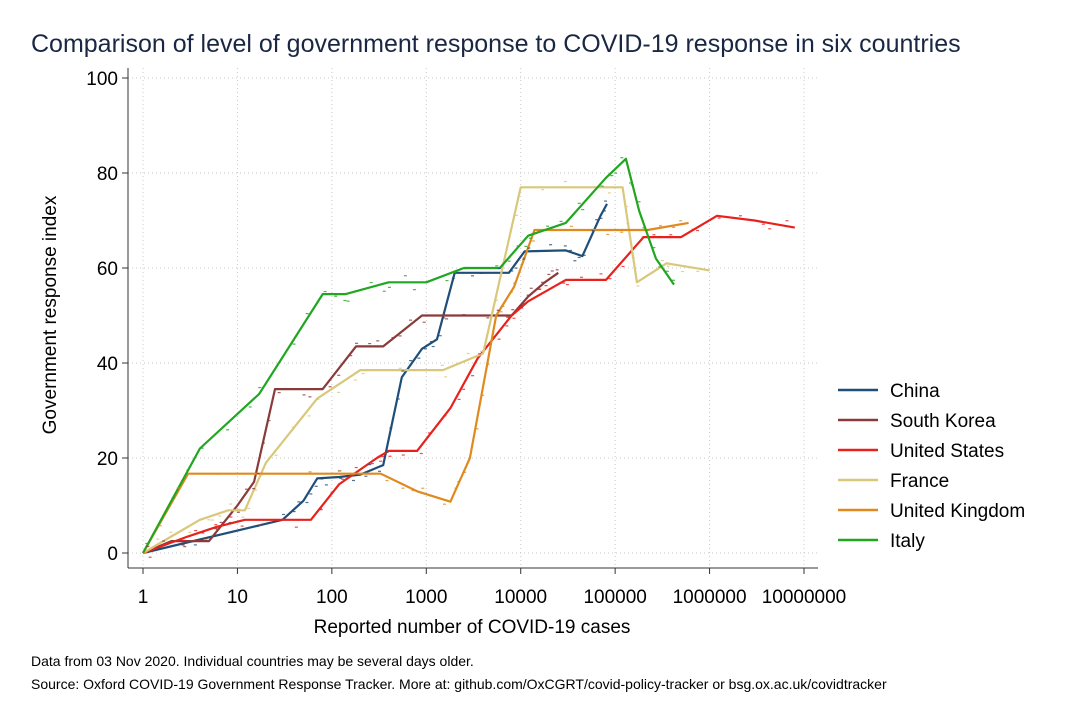 The height and width of the screenshot is (722, 1083). What do you see at coordinates (50, 314) in the screenshot?
I see `y-axis-label: Government response index` at bounding box center [50, 314].